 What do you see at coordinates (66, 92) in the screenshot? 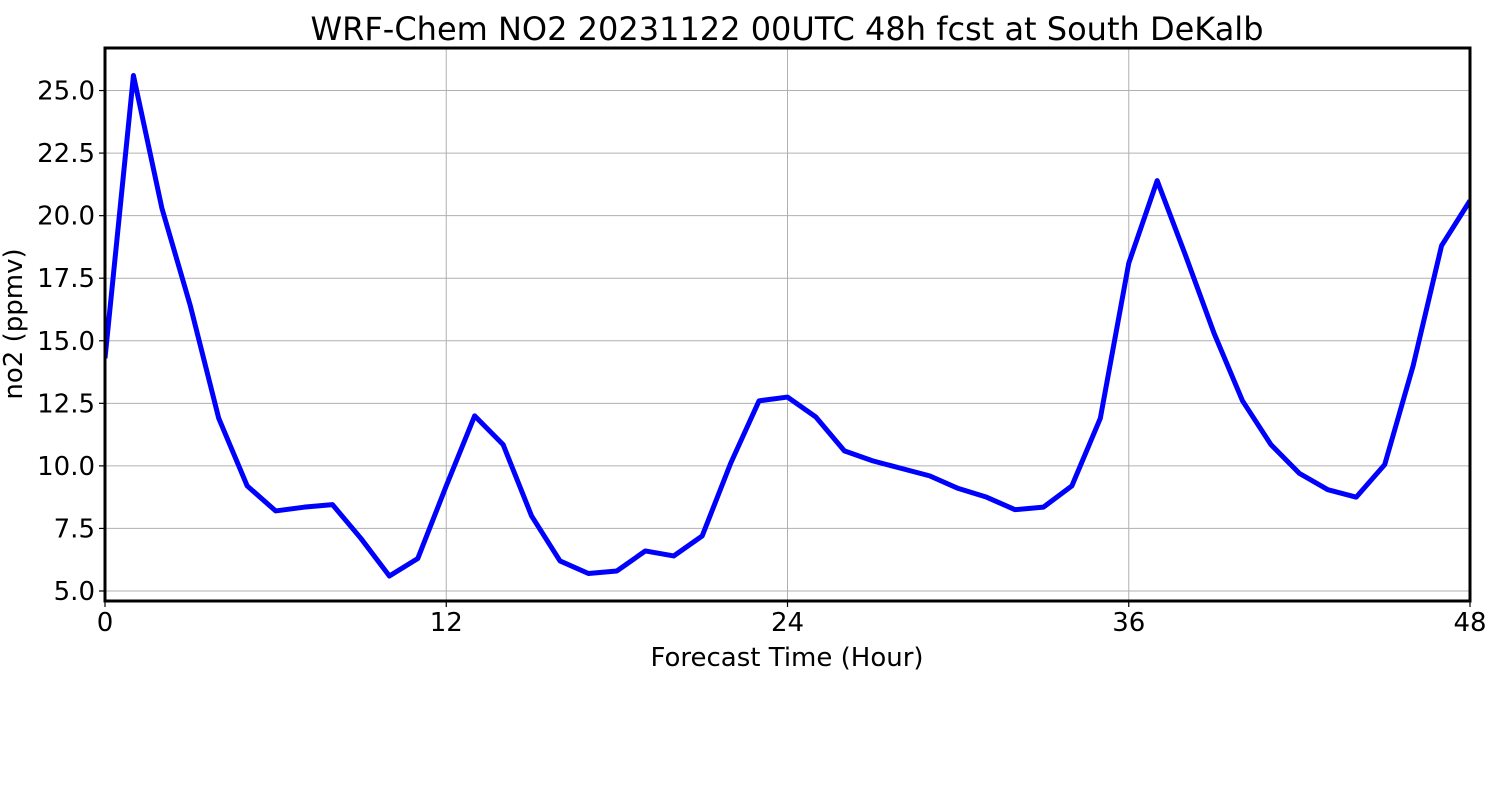
I see `y-tick-label: 25.0` at bounding box center [66, 92].